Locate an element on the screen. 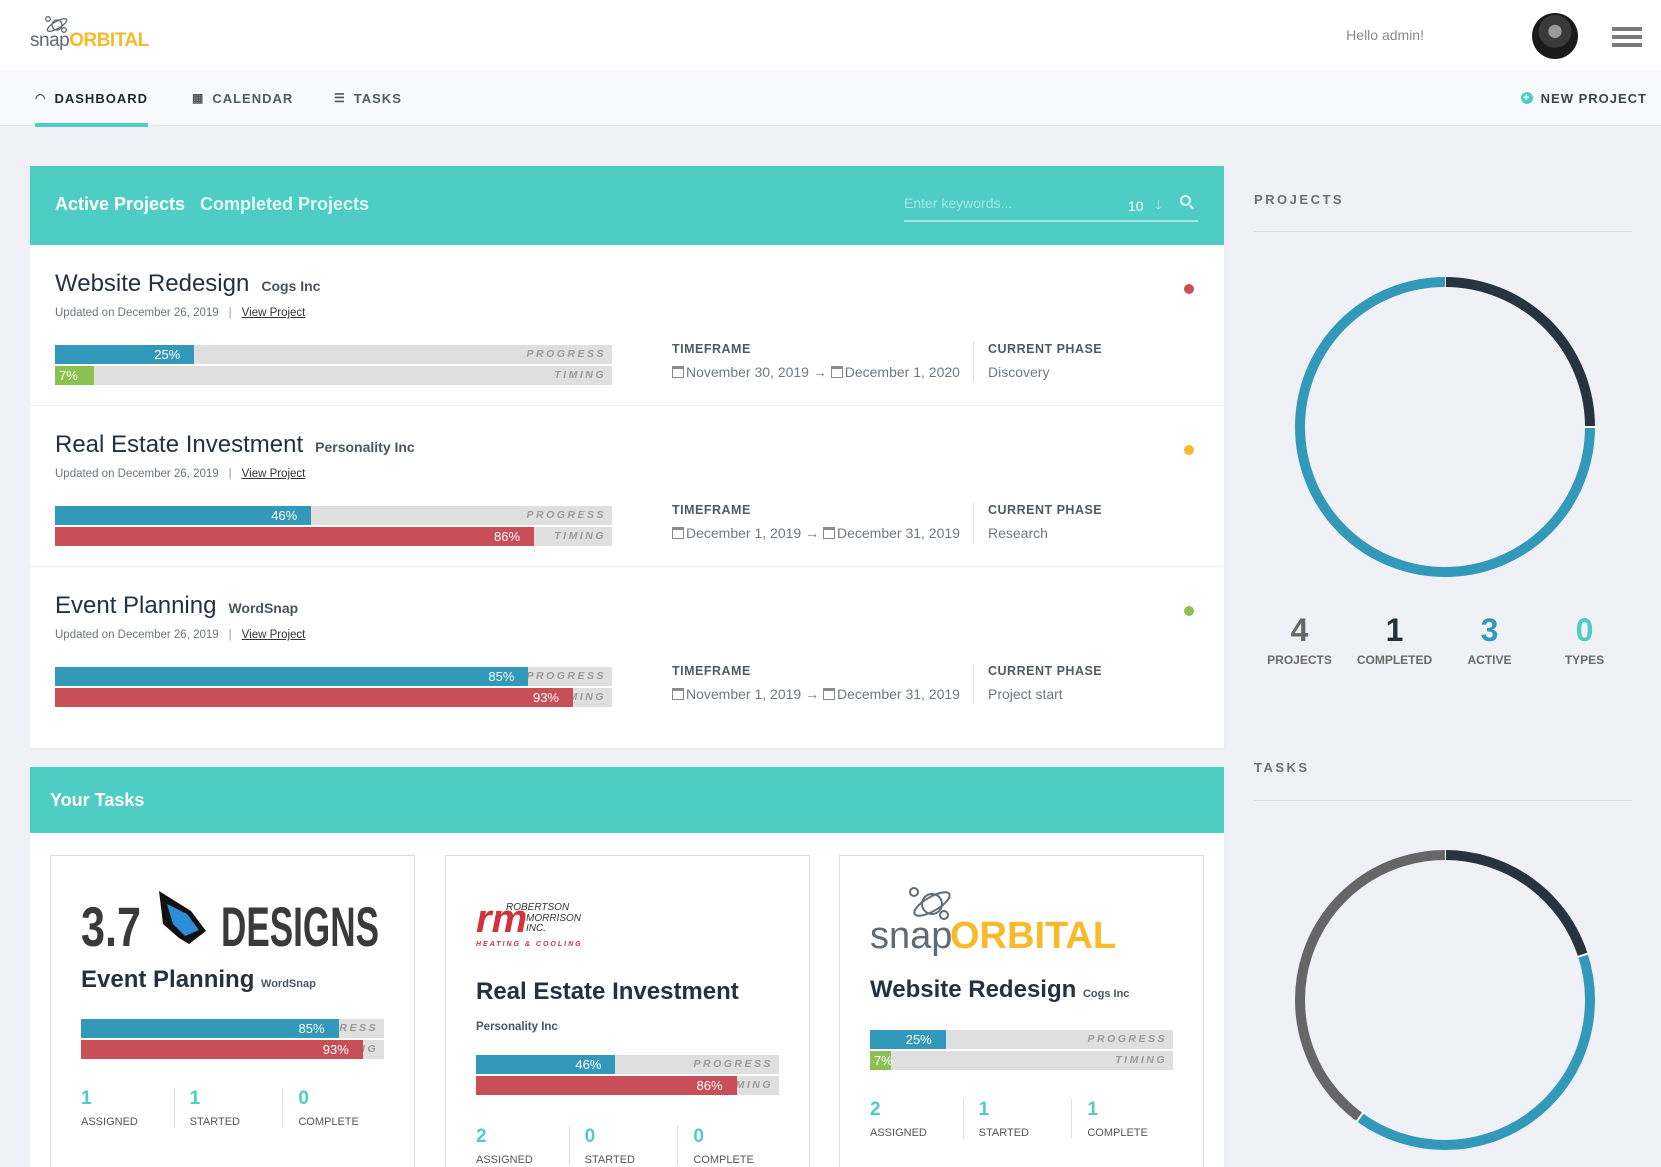  svg-text: 3.7 is located at coordinates (111, 923).